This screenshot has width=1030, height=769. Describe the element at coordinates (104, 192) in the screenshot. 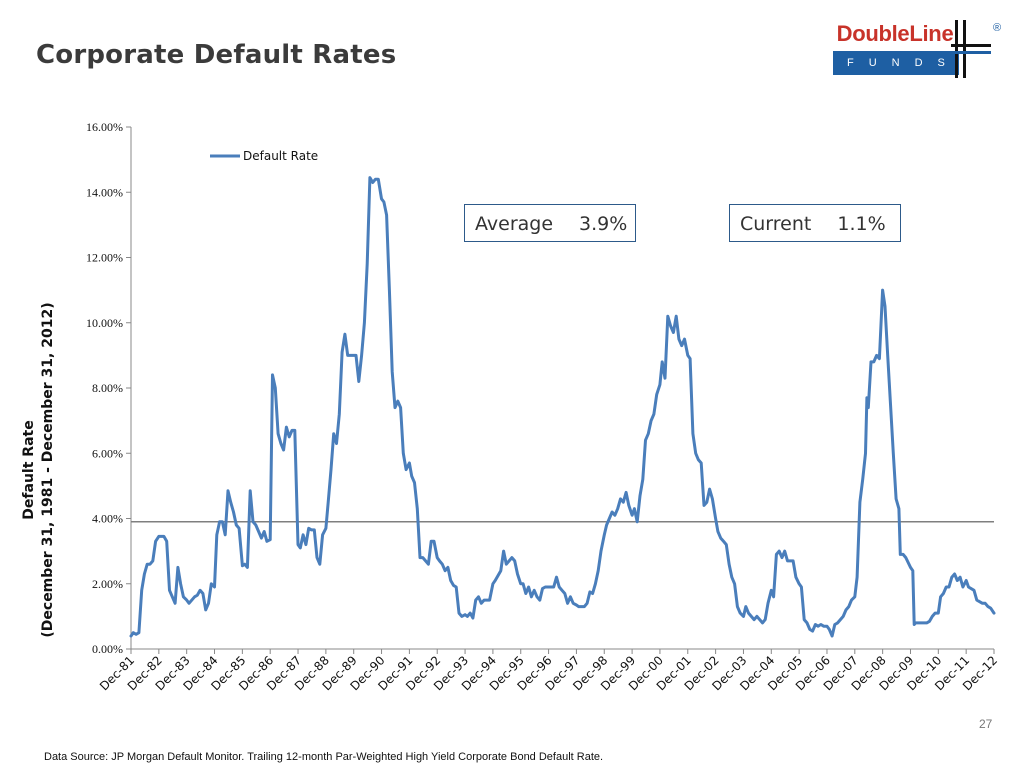

I see `y-tick-label: 14.00%` at that location.